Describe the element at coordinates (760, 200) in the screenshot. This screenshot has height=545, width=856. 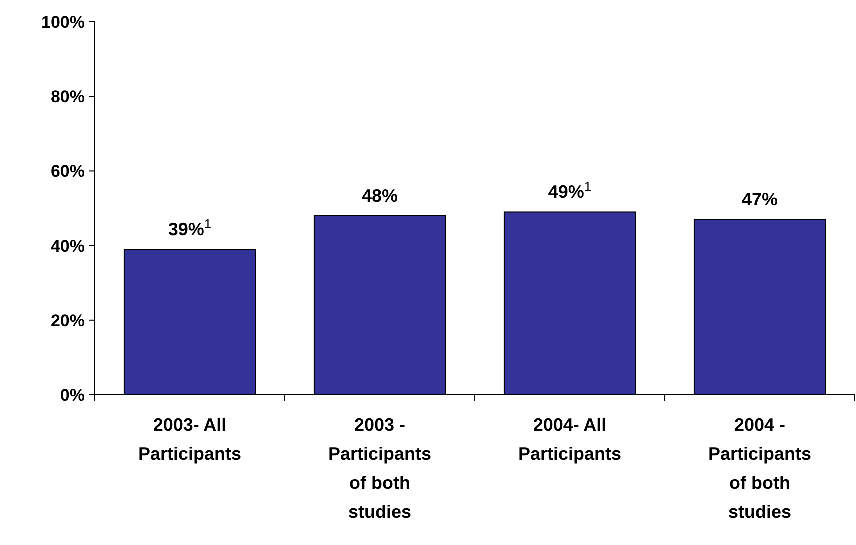
I see `data-label: 47%` at that location.